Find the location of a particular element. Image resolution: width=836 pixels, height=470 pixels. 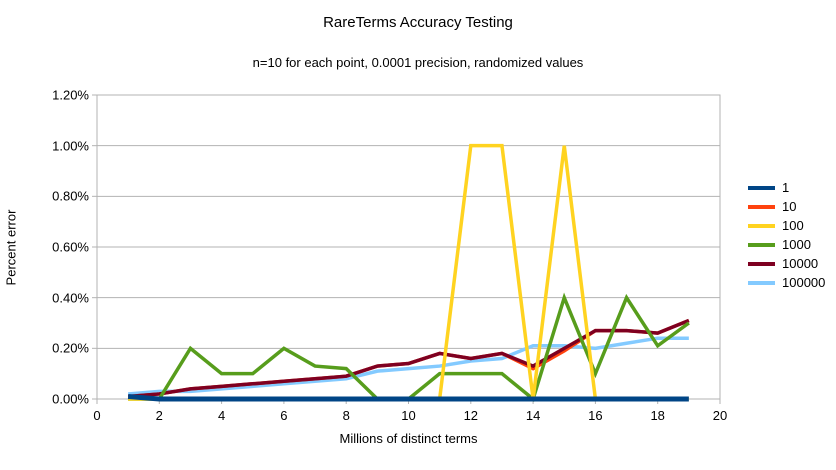

y-tick-label: 1.00% is located at coordinates (70, 146).